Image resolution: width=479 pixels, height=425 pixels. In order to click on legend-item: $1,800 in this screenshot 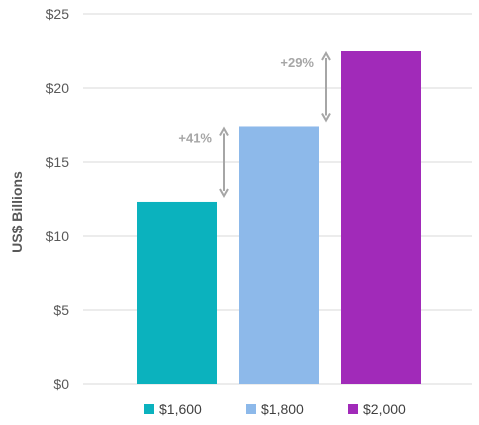, I will do `click(275, 409)`.